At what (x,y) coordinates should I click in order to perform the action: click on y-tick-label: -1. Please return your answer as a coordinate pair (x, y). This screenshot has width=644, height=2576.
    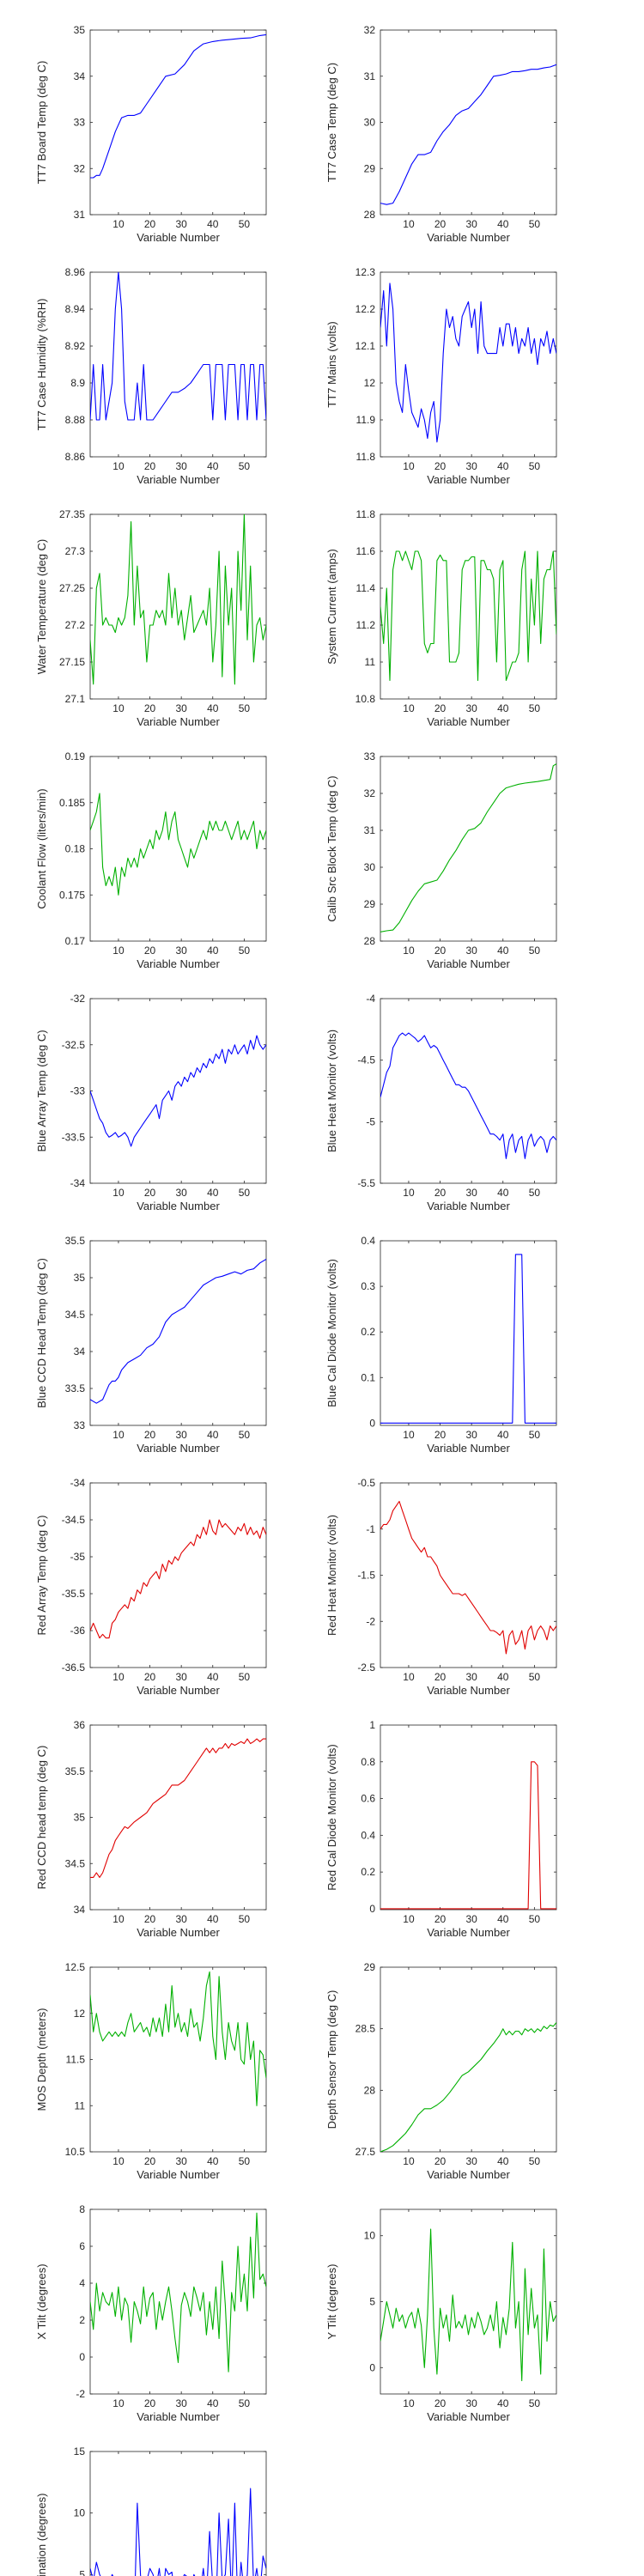
    Looking at the image, I should click on (370, 1529).